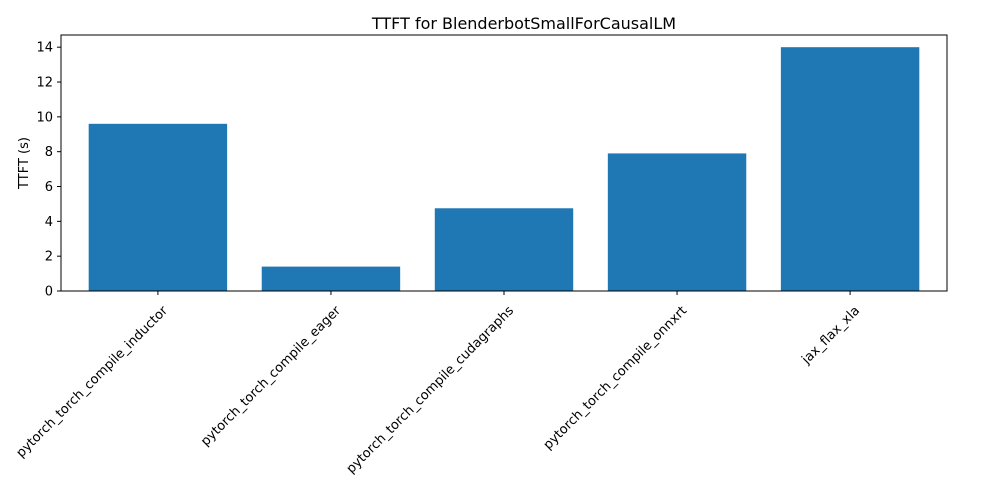  What do you see at coordinates (49, 187) in the screenshot?
I see `y-tick-label: 6` at bounding box center [49, 187].